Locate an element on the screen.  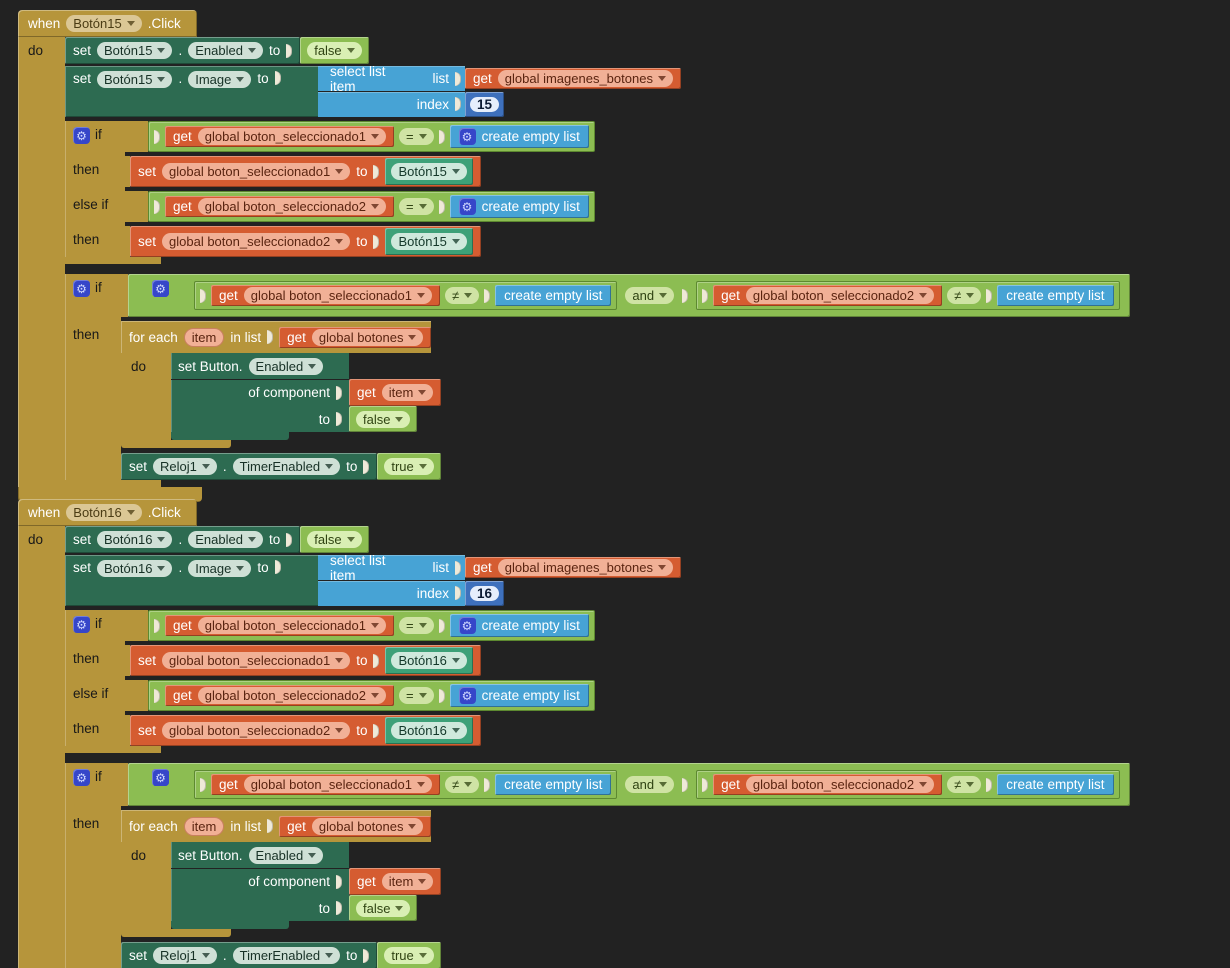
event-header: when Botón16 .Click is located at coordinates (107, 512).